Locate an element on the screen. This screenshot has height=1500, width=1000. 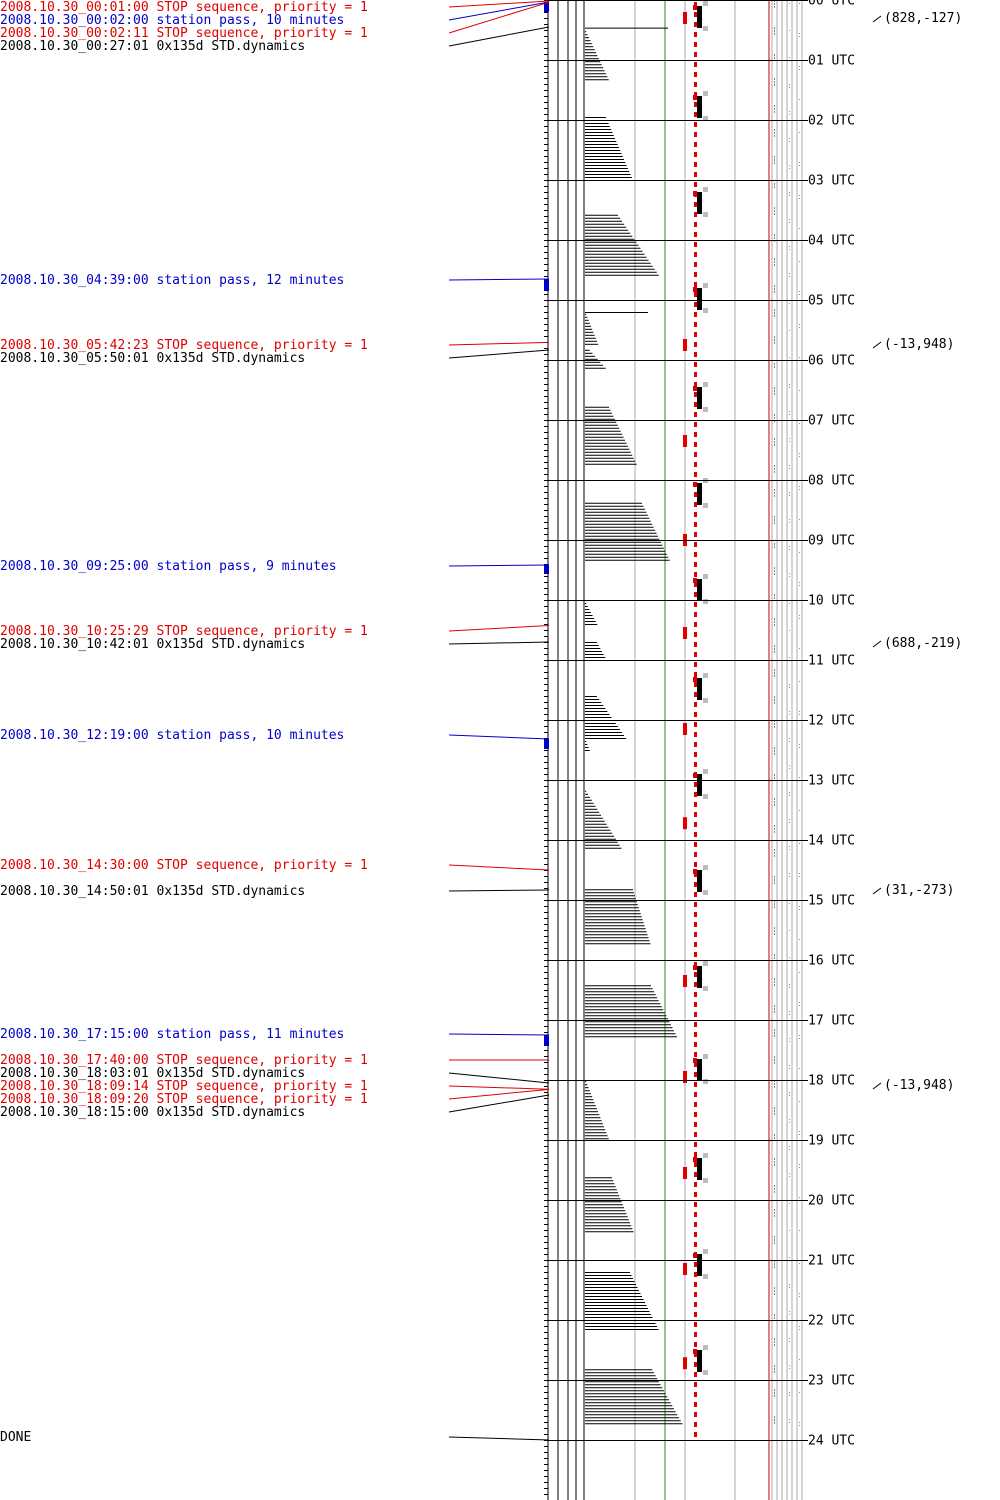
hour-label: 14 UTC is located at coordinates (831, 841).